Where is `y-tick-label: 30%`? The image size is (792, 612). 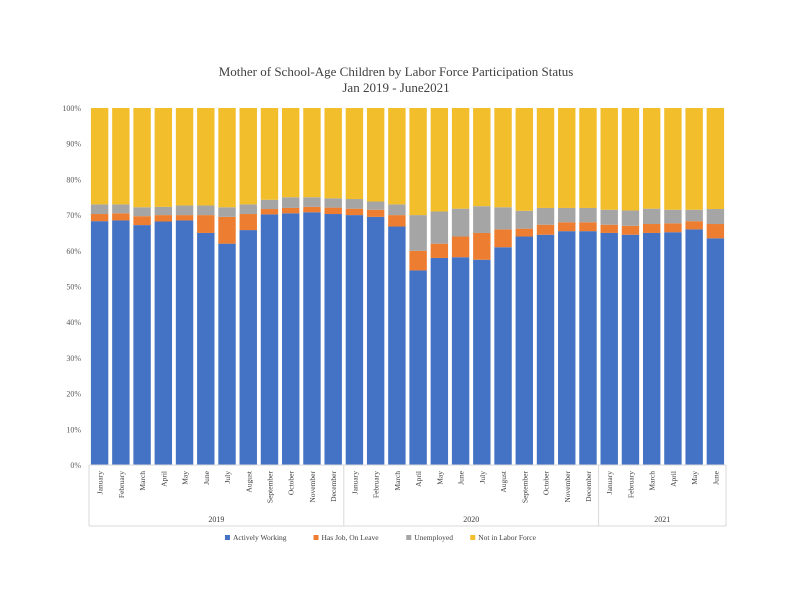
y-tick-label: 30% is located at coordinates (73, 358).